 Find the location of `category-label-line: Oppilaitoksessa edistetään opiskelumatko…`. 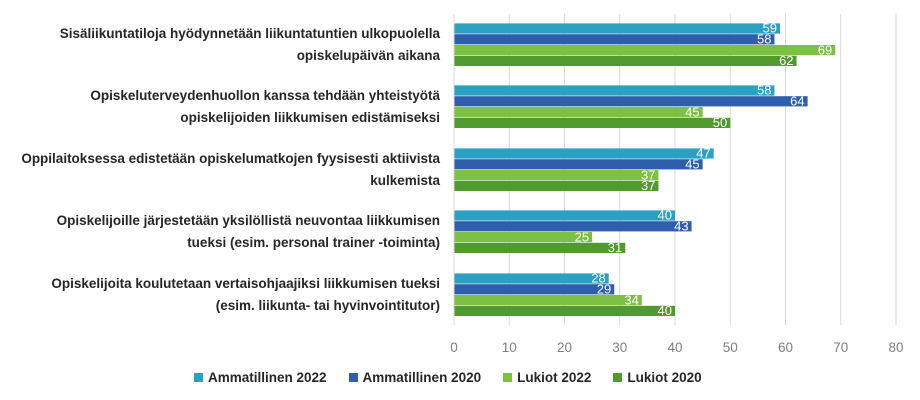

category-label-line: Oppilaitoksessa edistetään opiskelumatko… is located at coordinates (230, 158).